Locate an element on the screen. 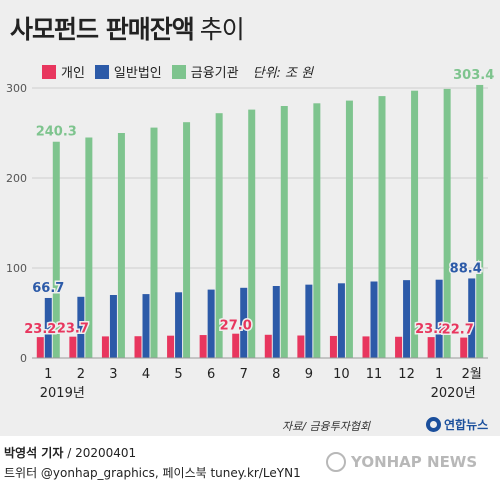  legend-swatch-financial is located at coordinates (178, 71).